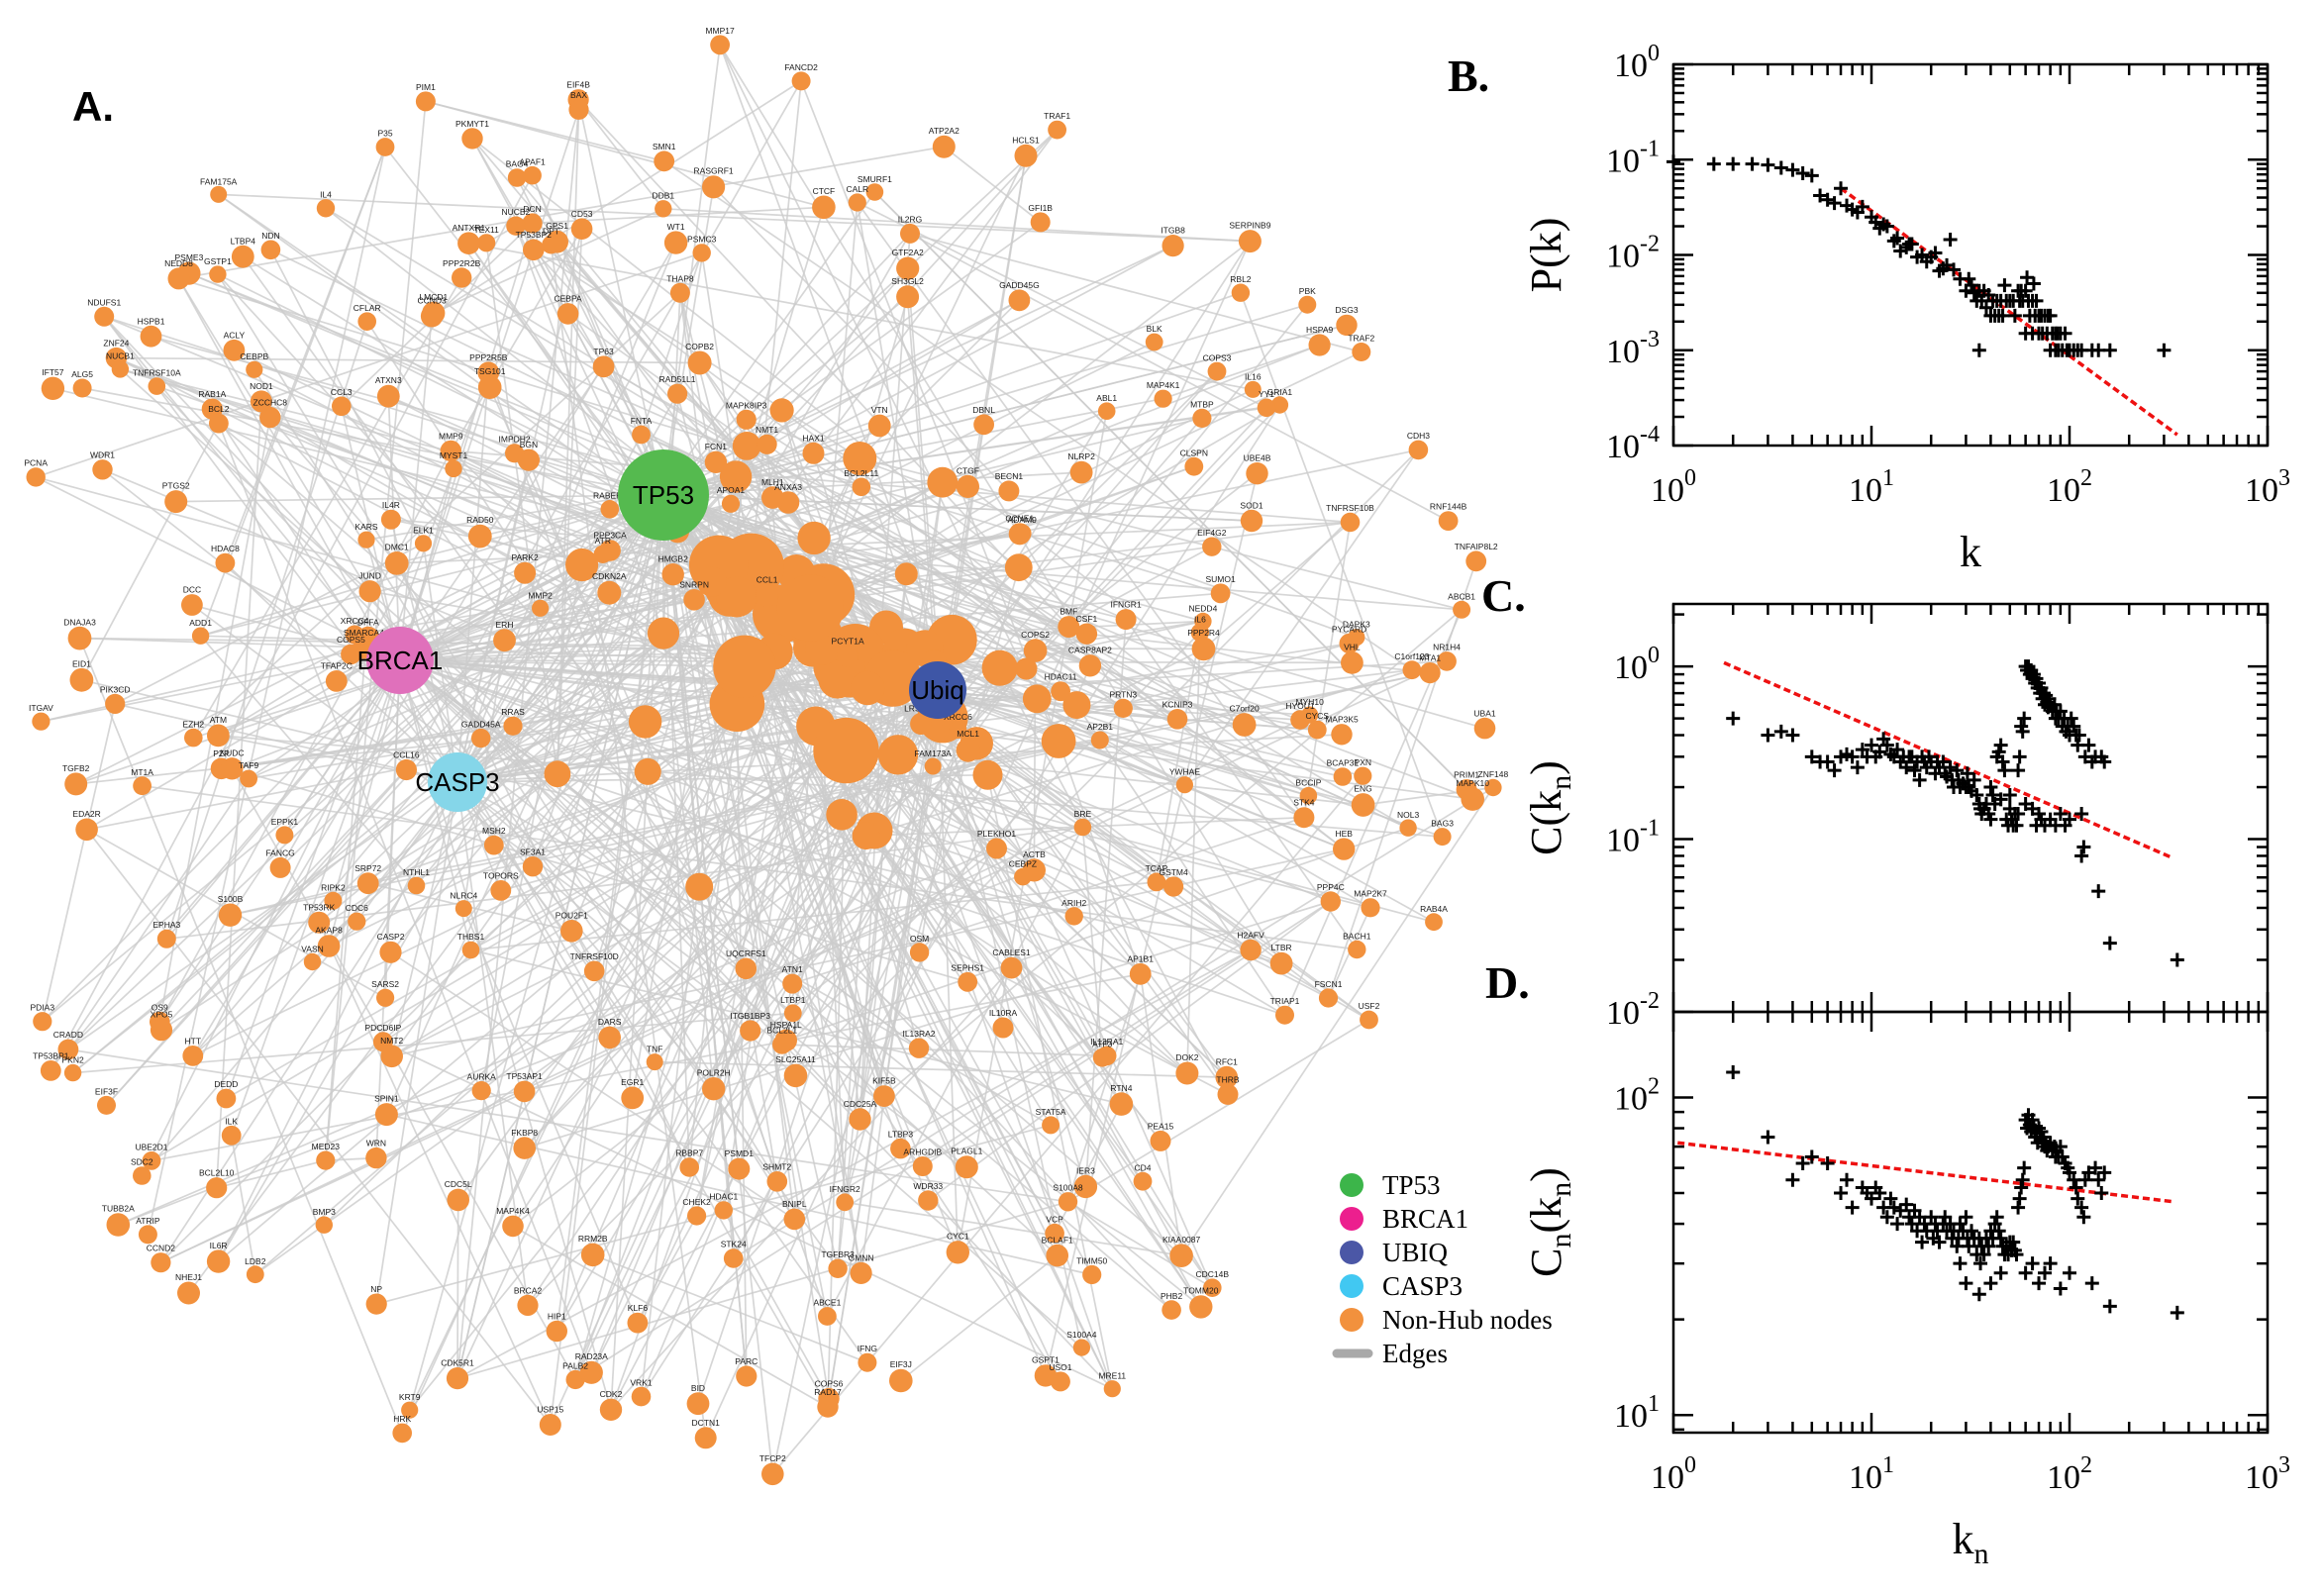 This screenshot has width=2323, height=1596. What do you see at coordinates (1285, 1001) in the screenshot?
I see `network-node-label: TRIAP1` at bounding box center [1285, 1001].